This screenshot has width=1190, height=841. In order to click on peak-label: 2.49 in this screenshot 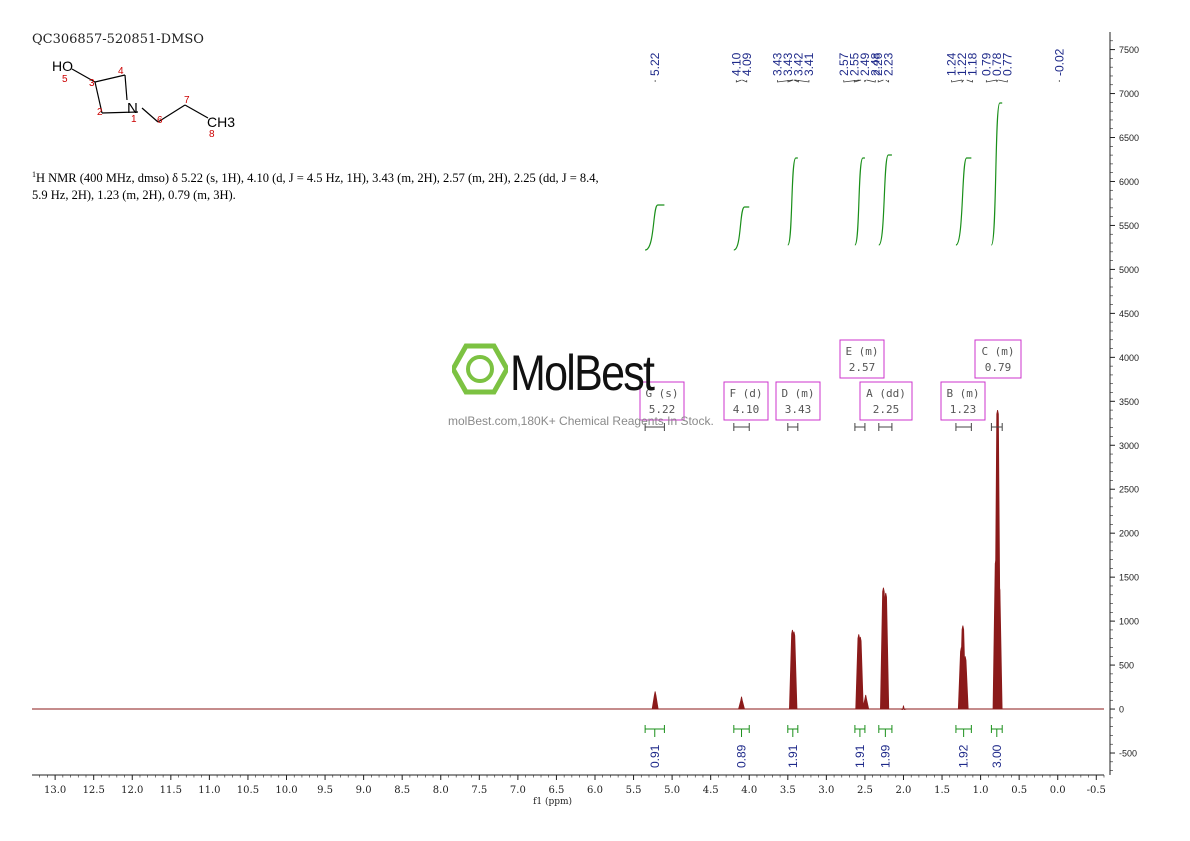, I will do `click(865, 64)`.